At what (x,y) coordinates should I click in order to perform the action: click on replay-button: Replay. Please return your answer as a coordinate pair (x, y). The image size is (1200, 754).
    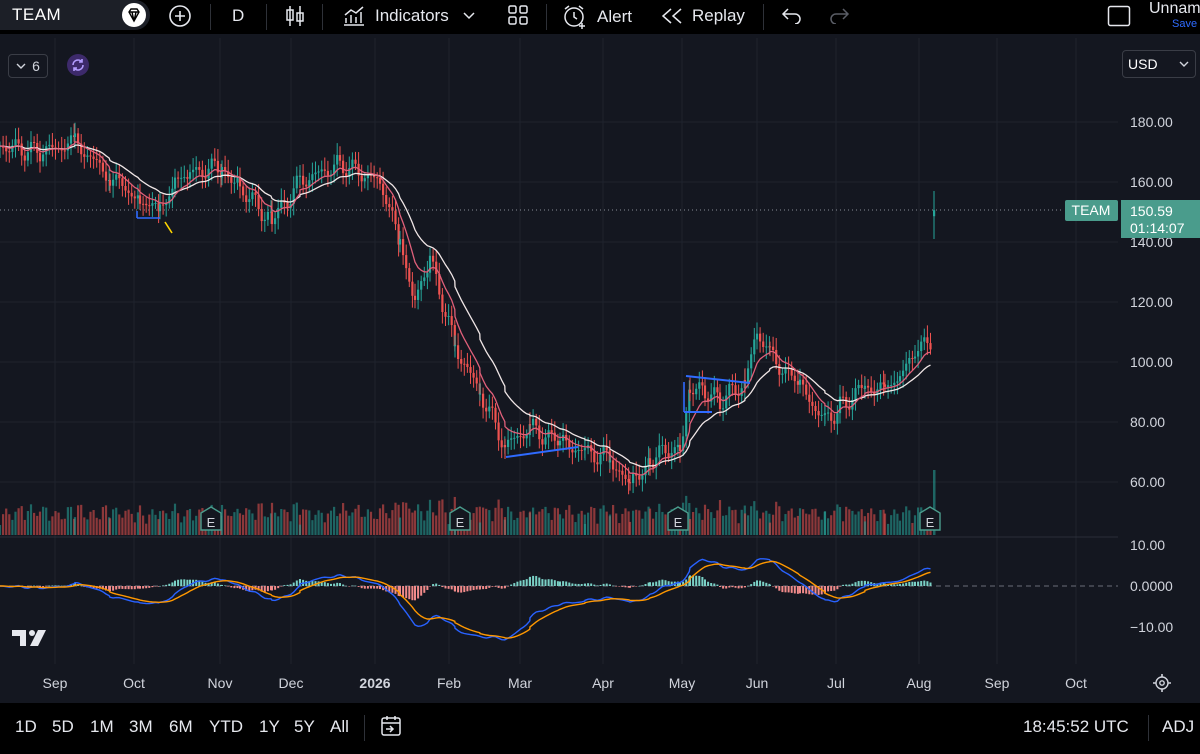
    Looking at the image, I should click on (703, 16).